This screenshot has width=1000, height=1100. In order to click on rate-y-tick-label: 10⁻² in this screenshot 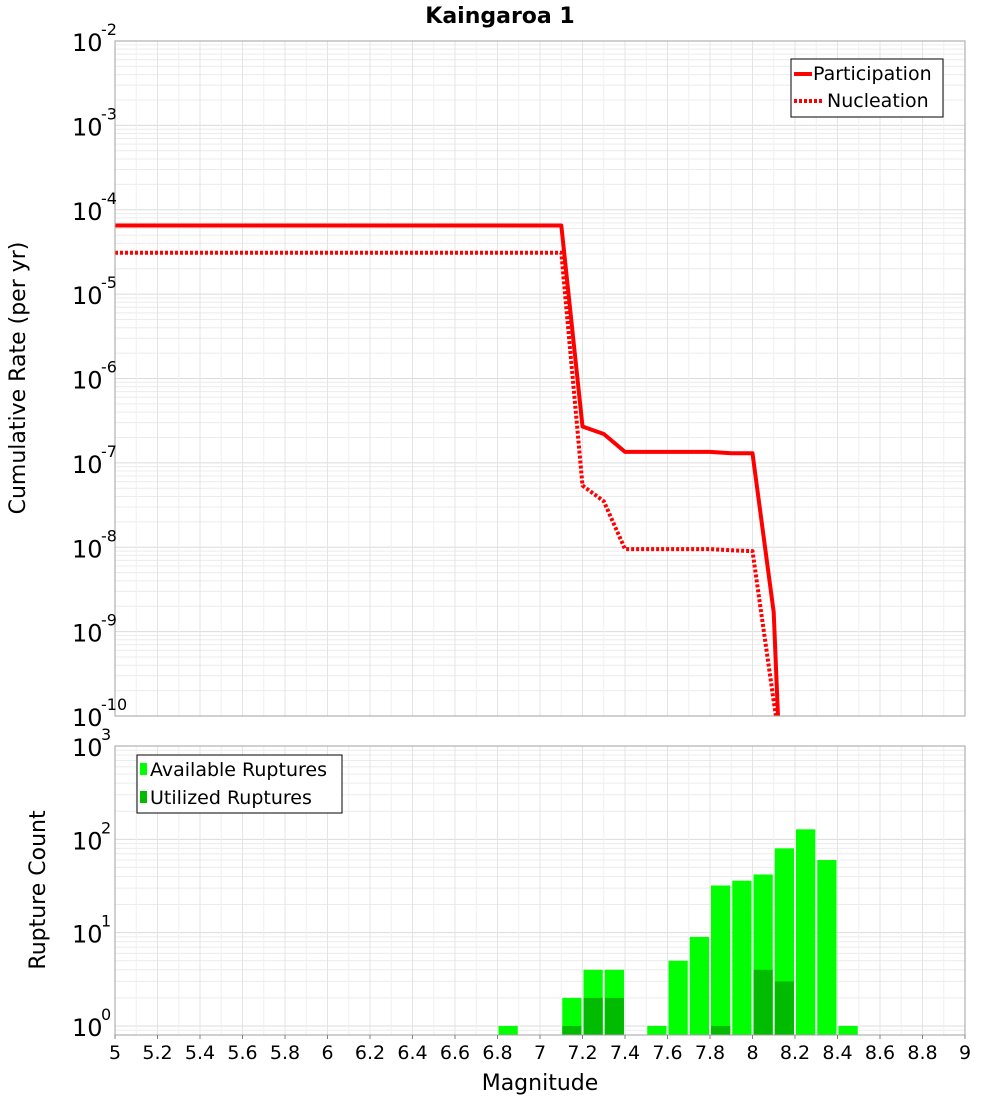, I will do `click(94, 38)`.